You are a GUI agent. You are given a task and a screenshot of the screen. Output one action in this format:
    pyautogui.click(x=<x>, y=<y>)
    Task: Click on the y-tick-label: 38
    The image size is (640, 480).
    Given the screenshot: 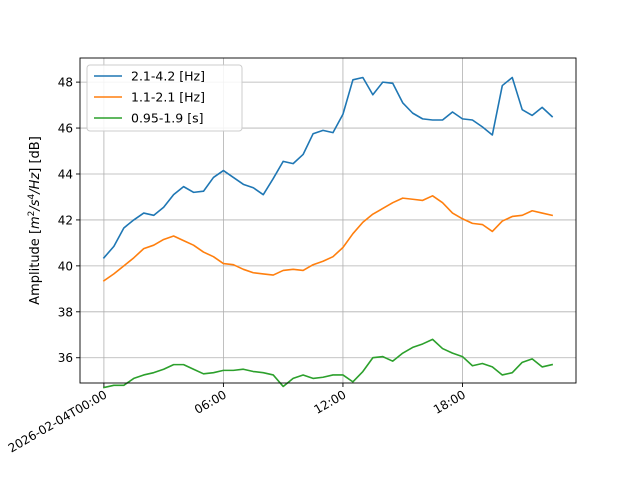 What is the action you would take?
    pyautogui.click(x=65, y=312)
    